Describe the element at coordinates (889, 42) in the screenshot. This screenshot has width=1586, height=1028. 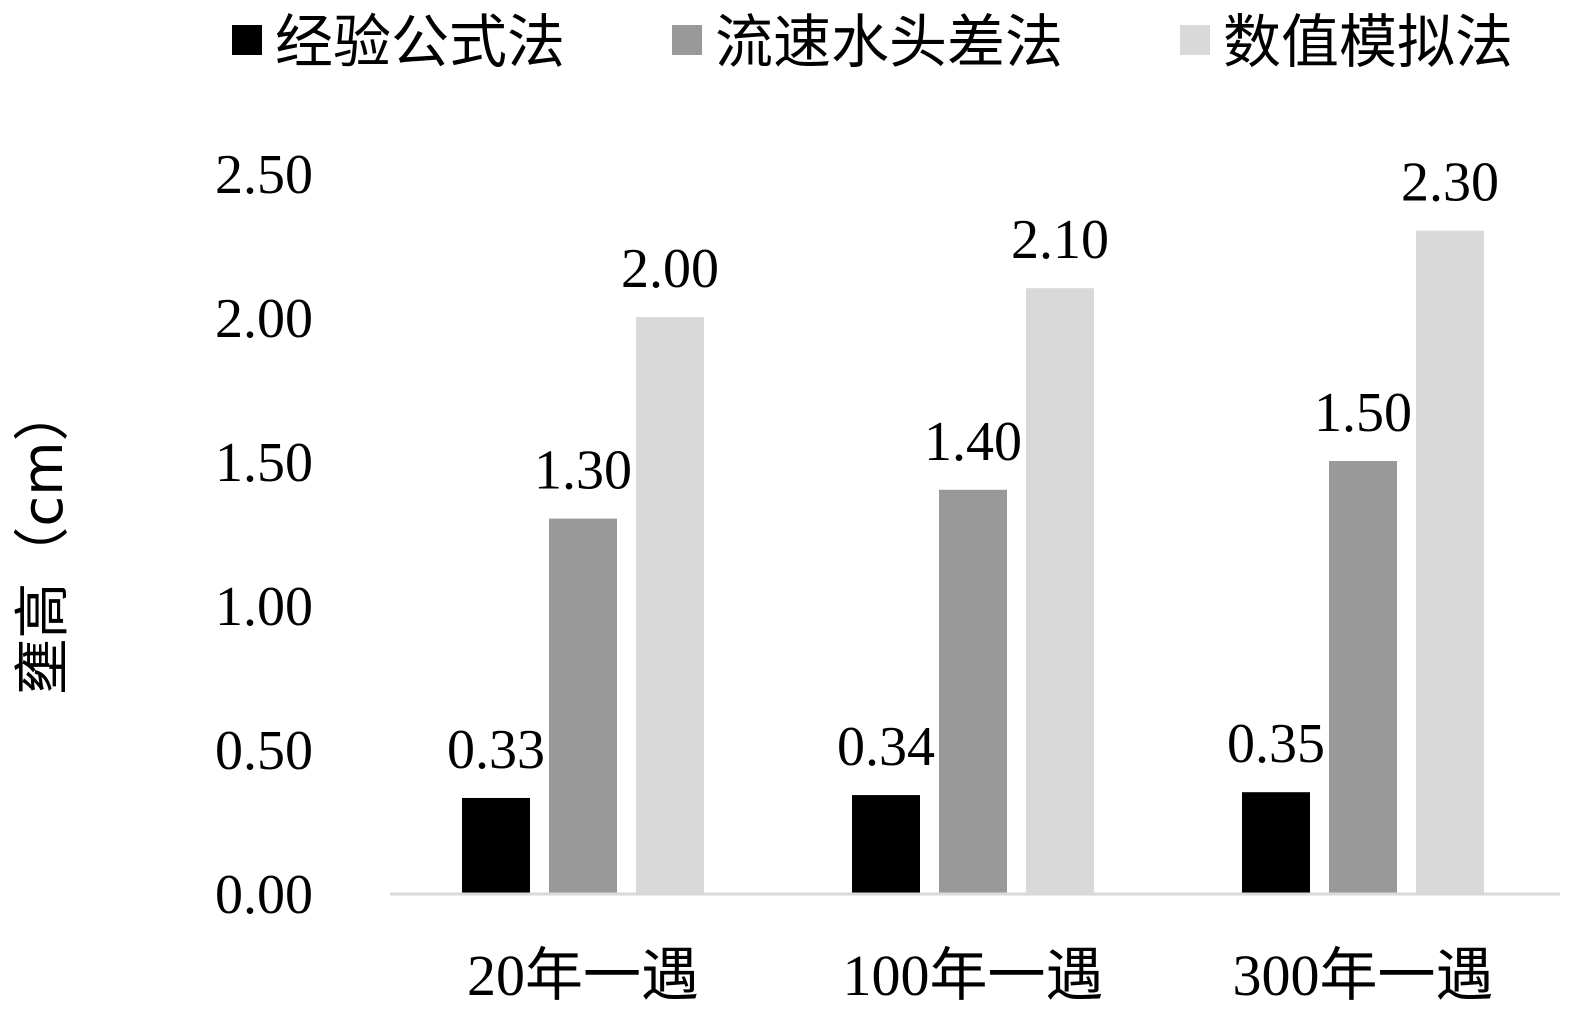
I see `legend-label-2: 流速水头差法` at that location.